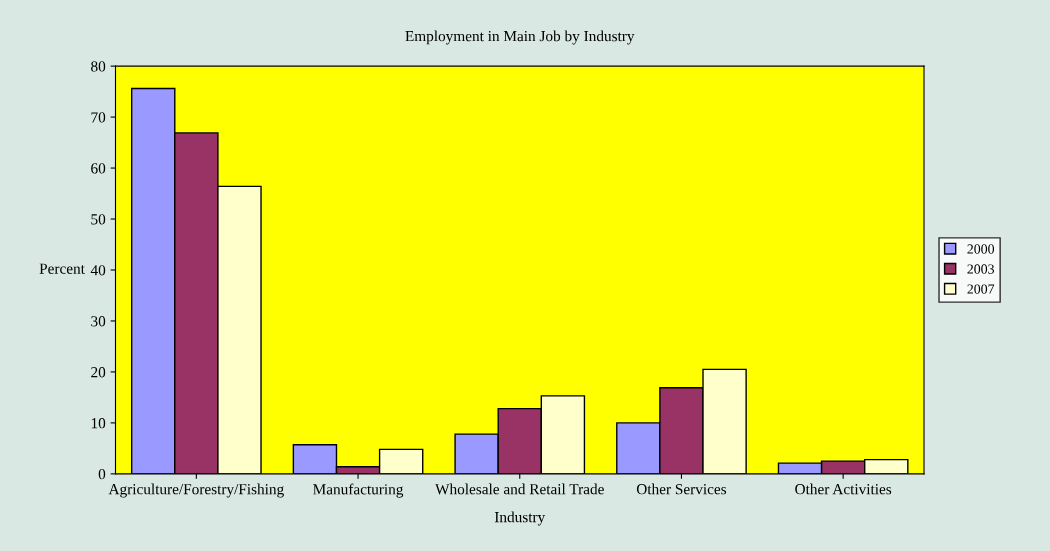 Image resolution: width=1050 pixels, height=551 pixels. I want to click on y-tick-label: 30, so click(98, 321).